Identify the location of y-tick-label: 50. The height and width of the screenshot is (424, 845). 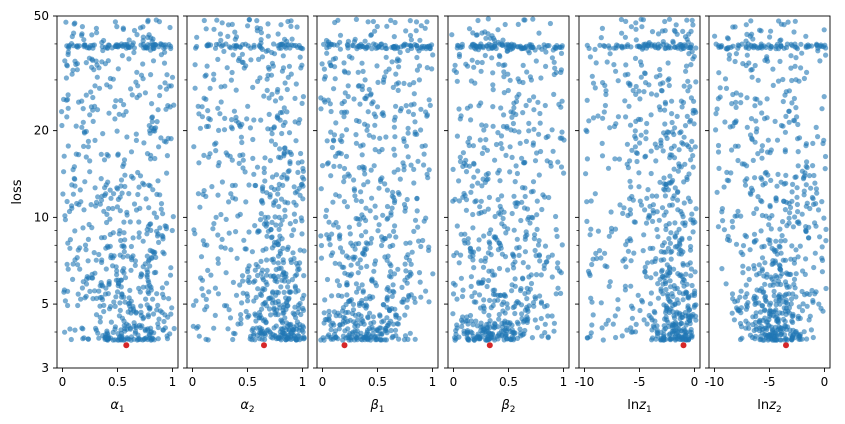
(41, 16).